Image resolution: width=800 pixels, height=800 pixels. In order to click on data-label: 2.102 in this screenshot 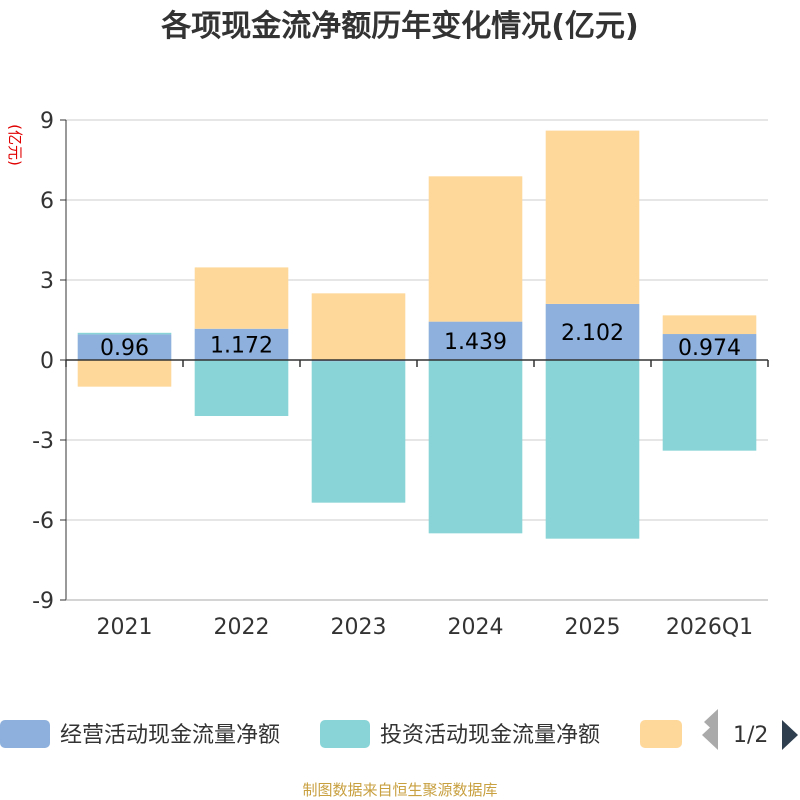, I will do `click(592, 333)`.